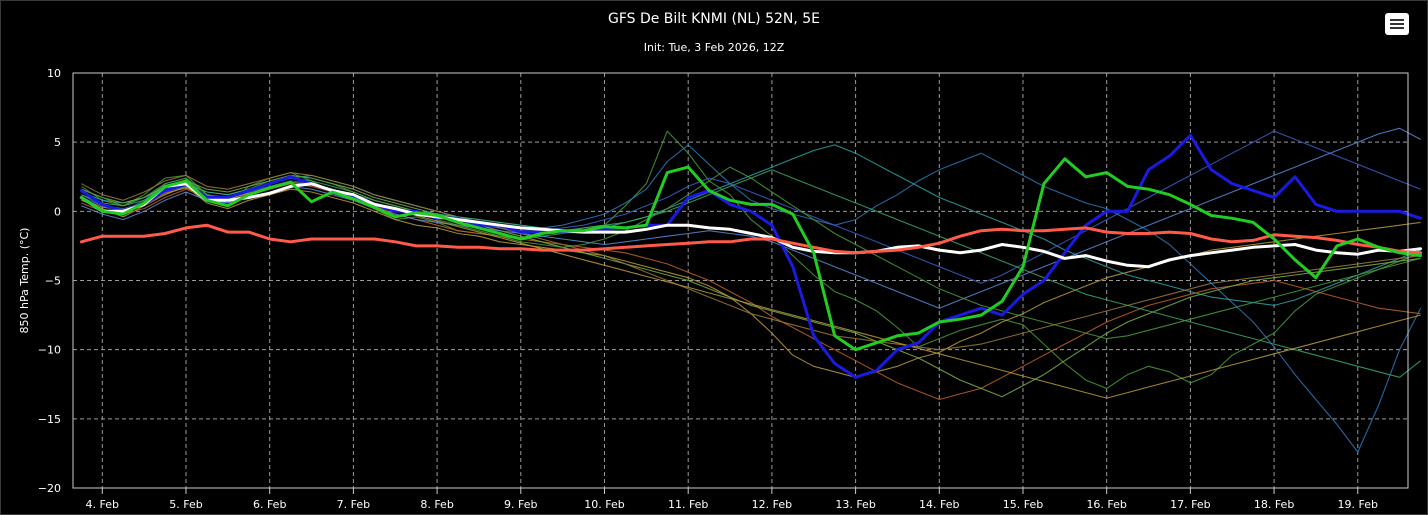  What do you see at coordinates (714, 47) in the screenshot?
I see `chart-subtitle: Init: Tue, 3 Feb 2026, 12Z` at bounding box center [714, 47].